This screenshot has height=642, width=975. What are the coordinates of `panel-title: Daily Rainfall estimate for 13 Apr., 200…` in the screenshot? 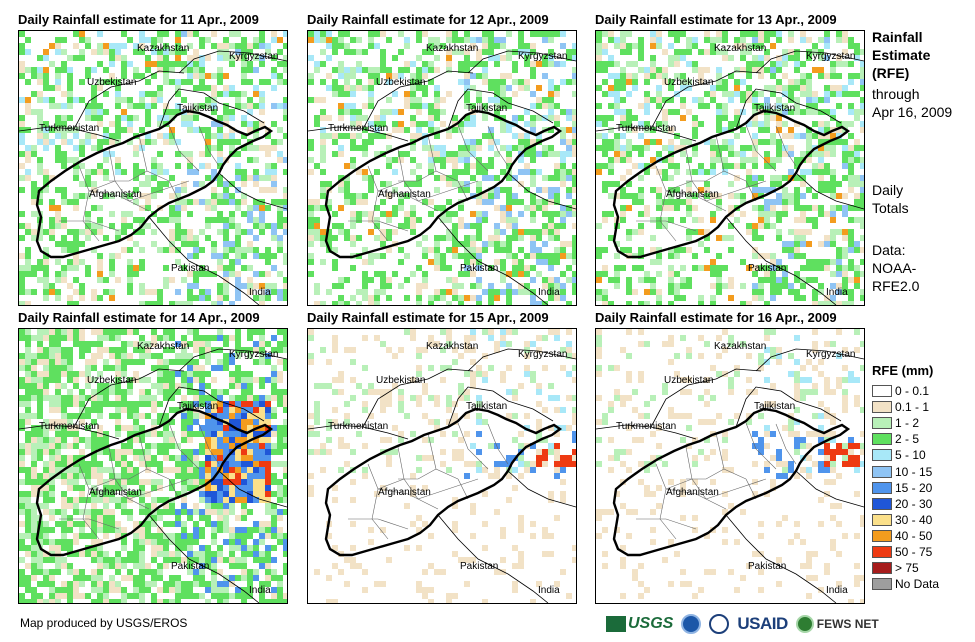 It's located at (716, 19).